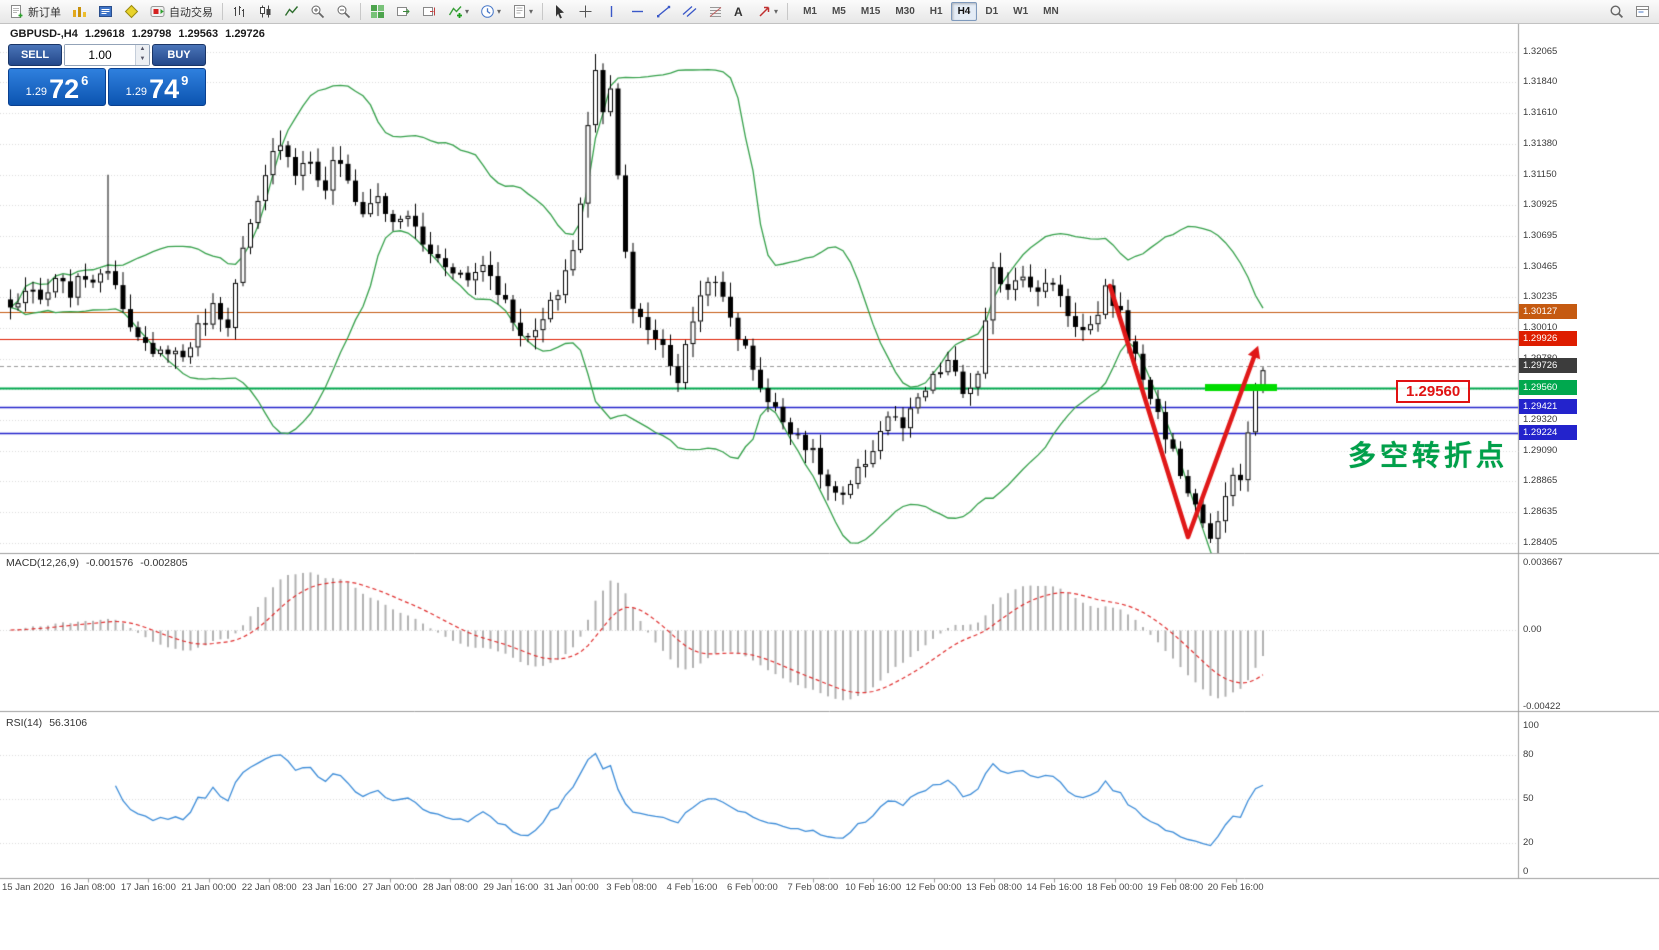 This screenshot has height=950, width=1659. What do you see at coordinates (1540, 82) in the screenshot?
I see `price-axis-tick: 1.31840` at bounding box center [1540, 82].